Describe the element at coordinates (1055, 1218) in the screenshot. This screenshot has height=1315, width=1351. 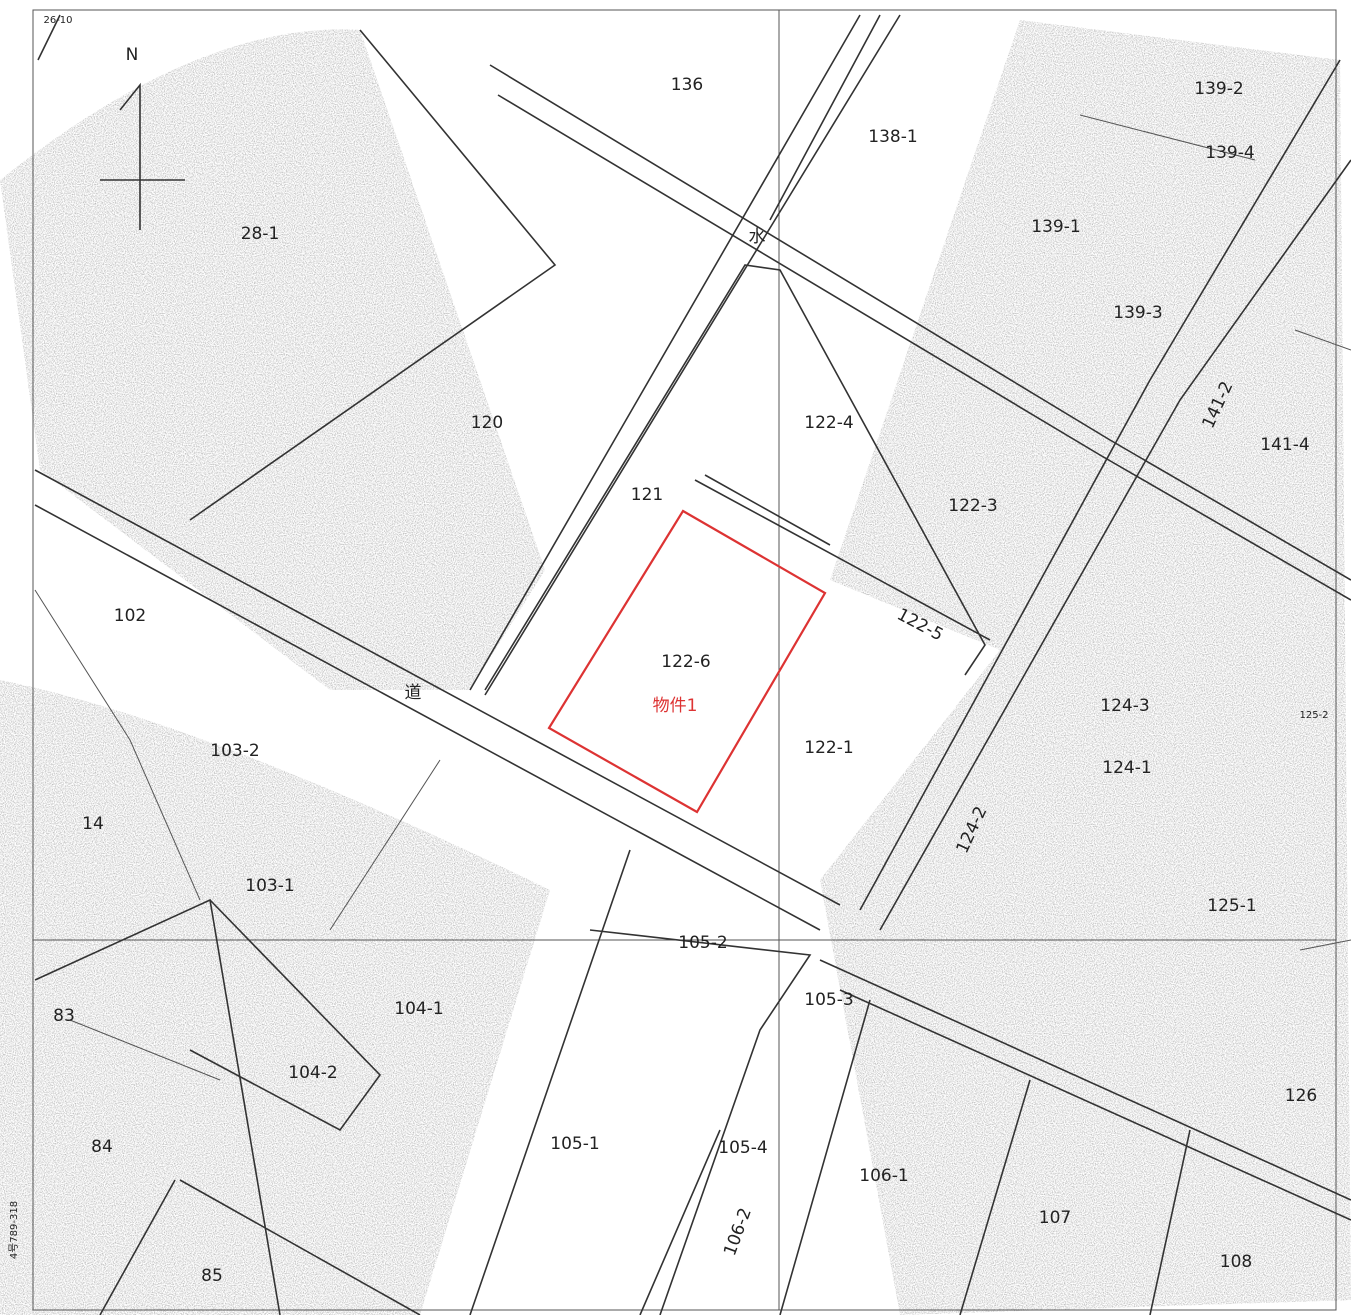
I see `parcel-label: 107` at that location.